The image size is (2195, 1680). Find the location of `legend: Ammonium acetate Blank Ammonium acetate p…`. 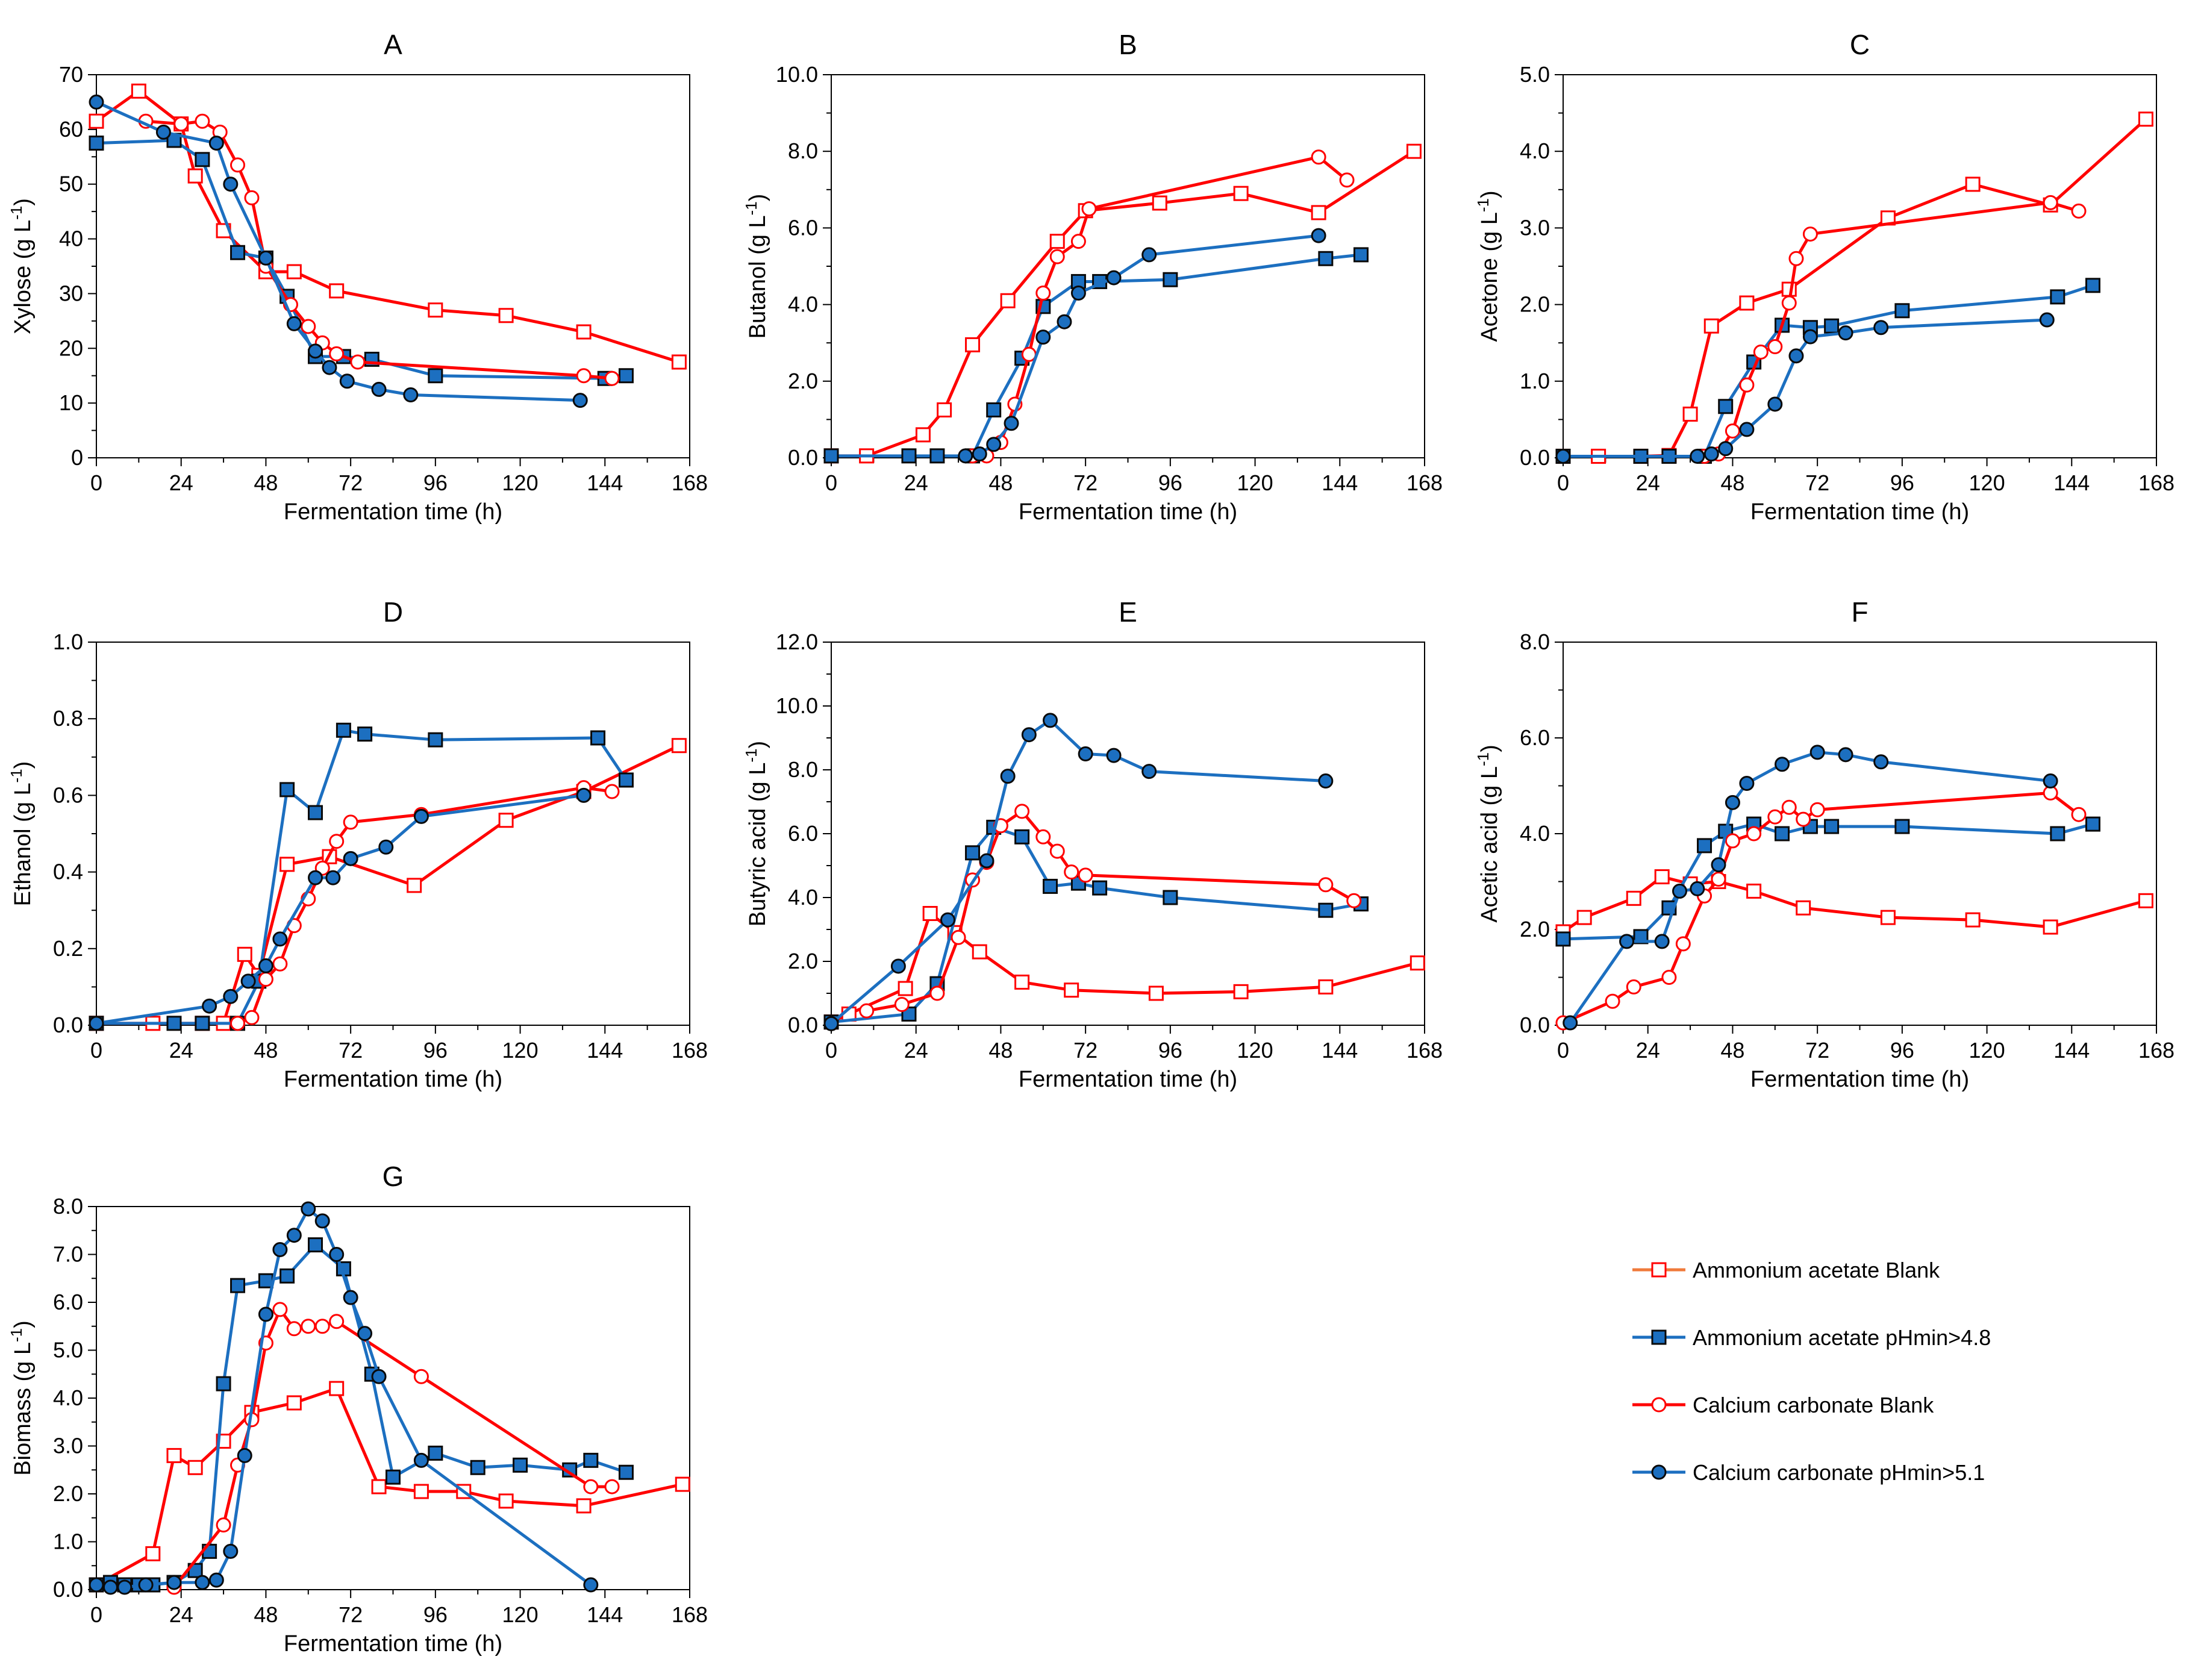

legend: Ammonium acetate Blank Ammonium acetate p… is located at coordinates (1811, 1372).